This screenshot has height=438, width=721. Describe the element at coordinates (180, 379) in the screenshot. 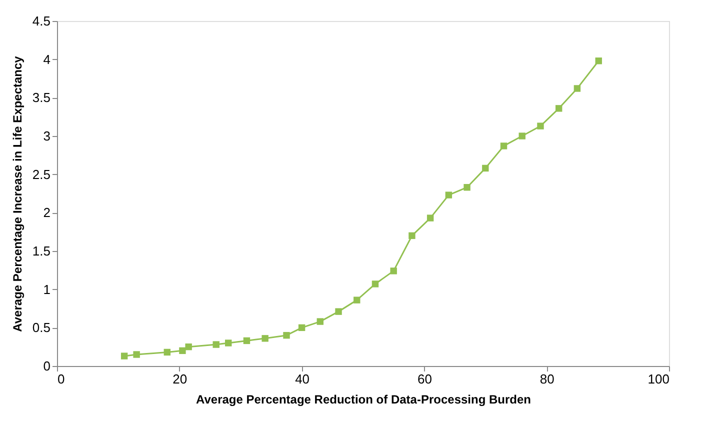

I see `x-tick-label: 20` at that location.